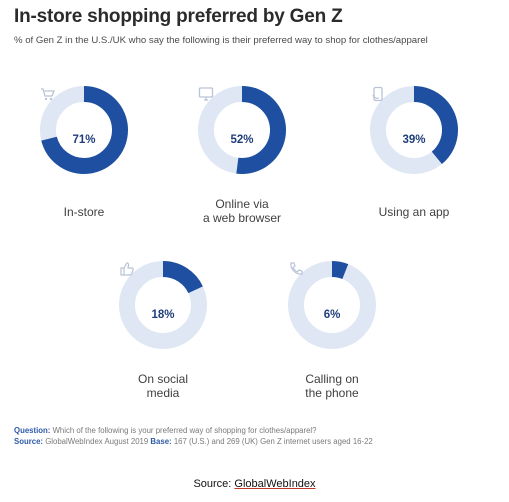  What do you see at coordinates (206, 94) in the screenshot?
I see `monitor-icon` at bounding box center [206, 94].